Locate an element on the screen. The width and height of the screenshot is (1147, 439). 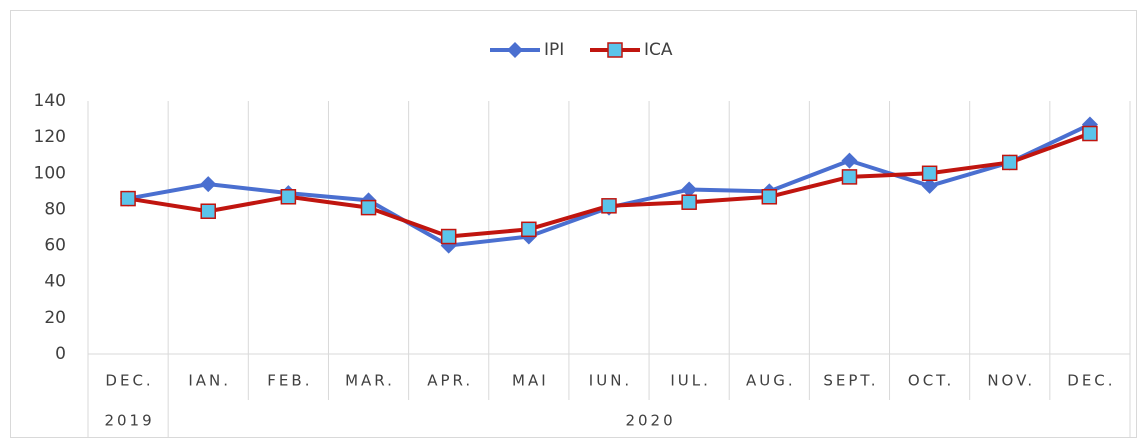
x-group-label: 2019 is located at coordinates (129, 421).